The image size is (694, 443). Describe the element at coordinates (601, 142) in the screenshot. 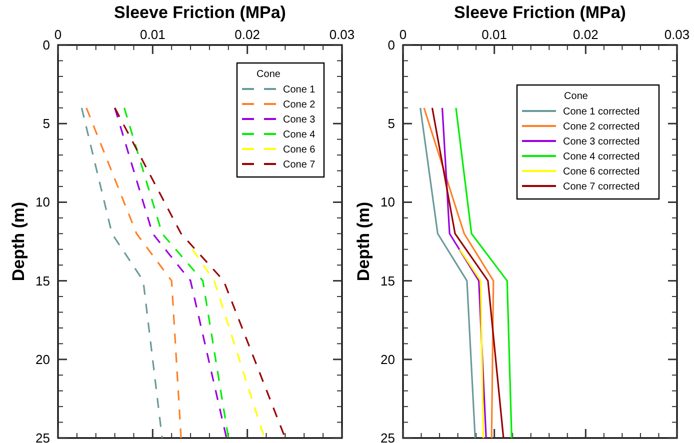

I see `legend-label: Cone 3 corrected` at that location.